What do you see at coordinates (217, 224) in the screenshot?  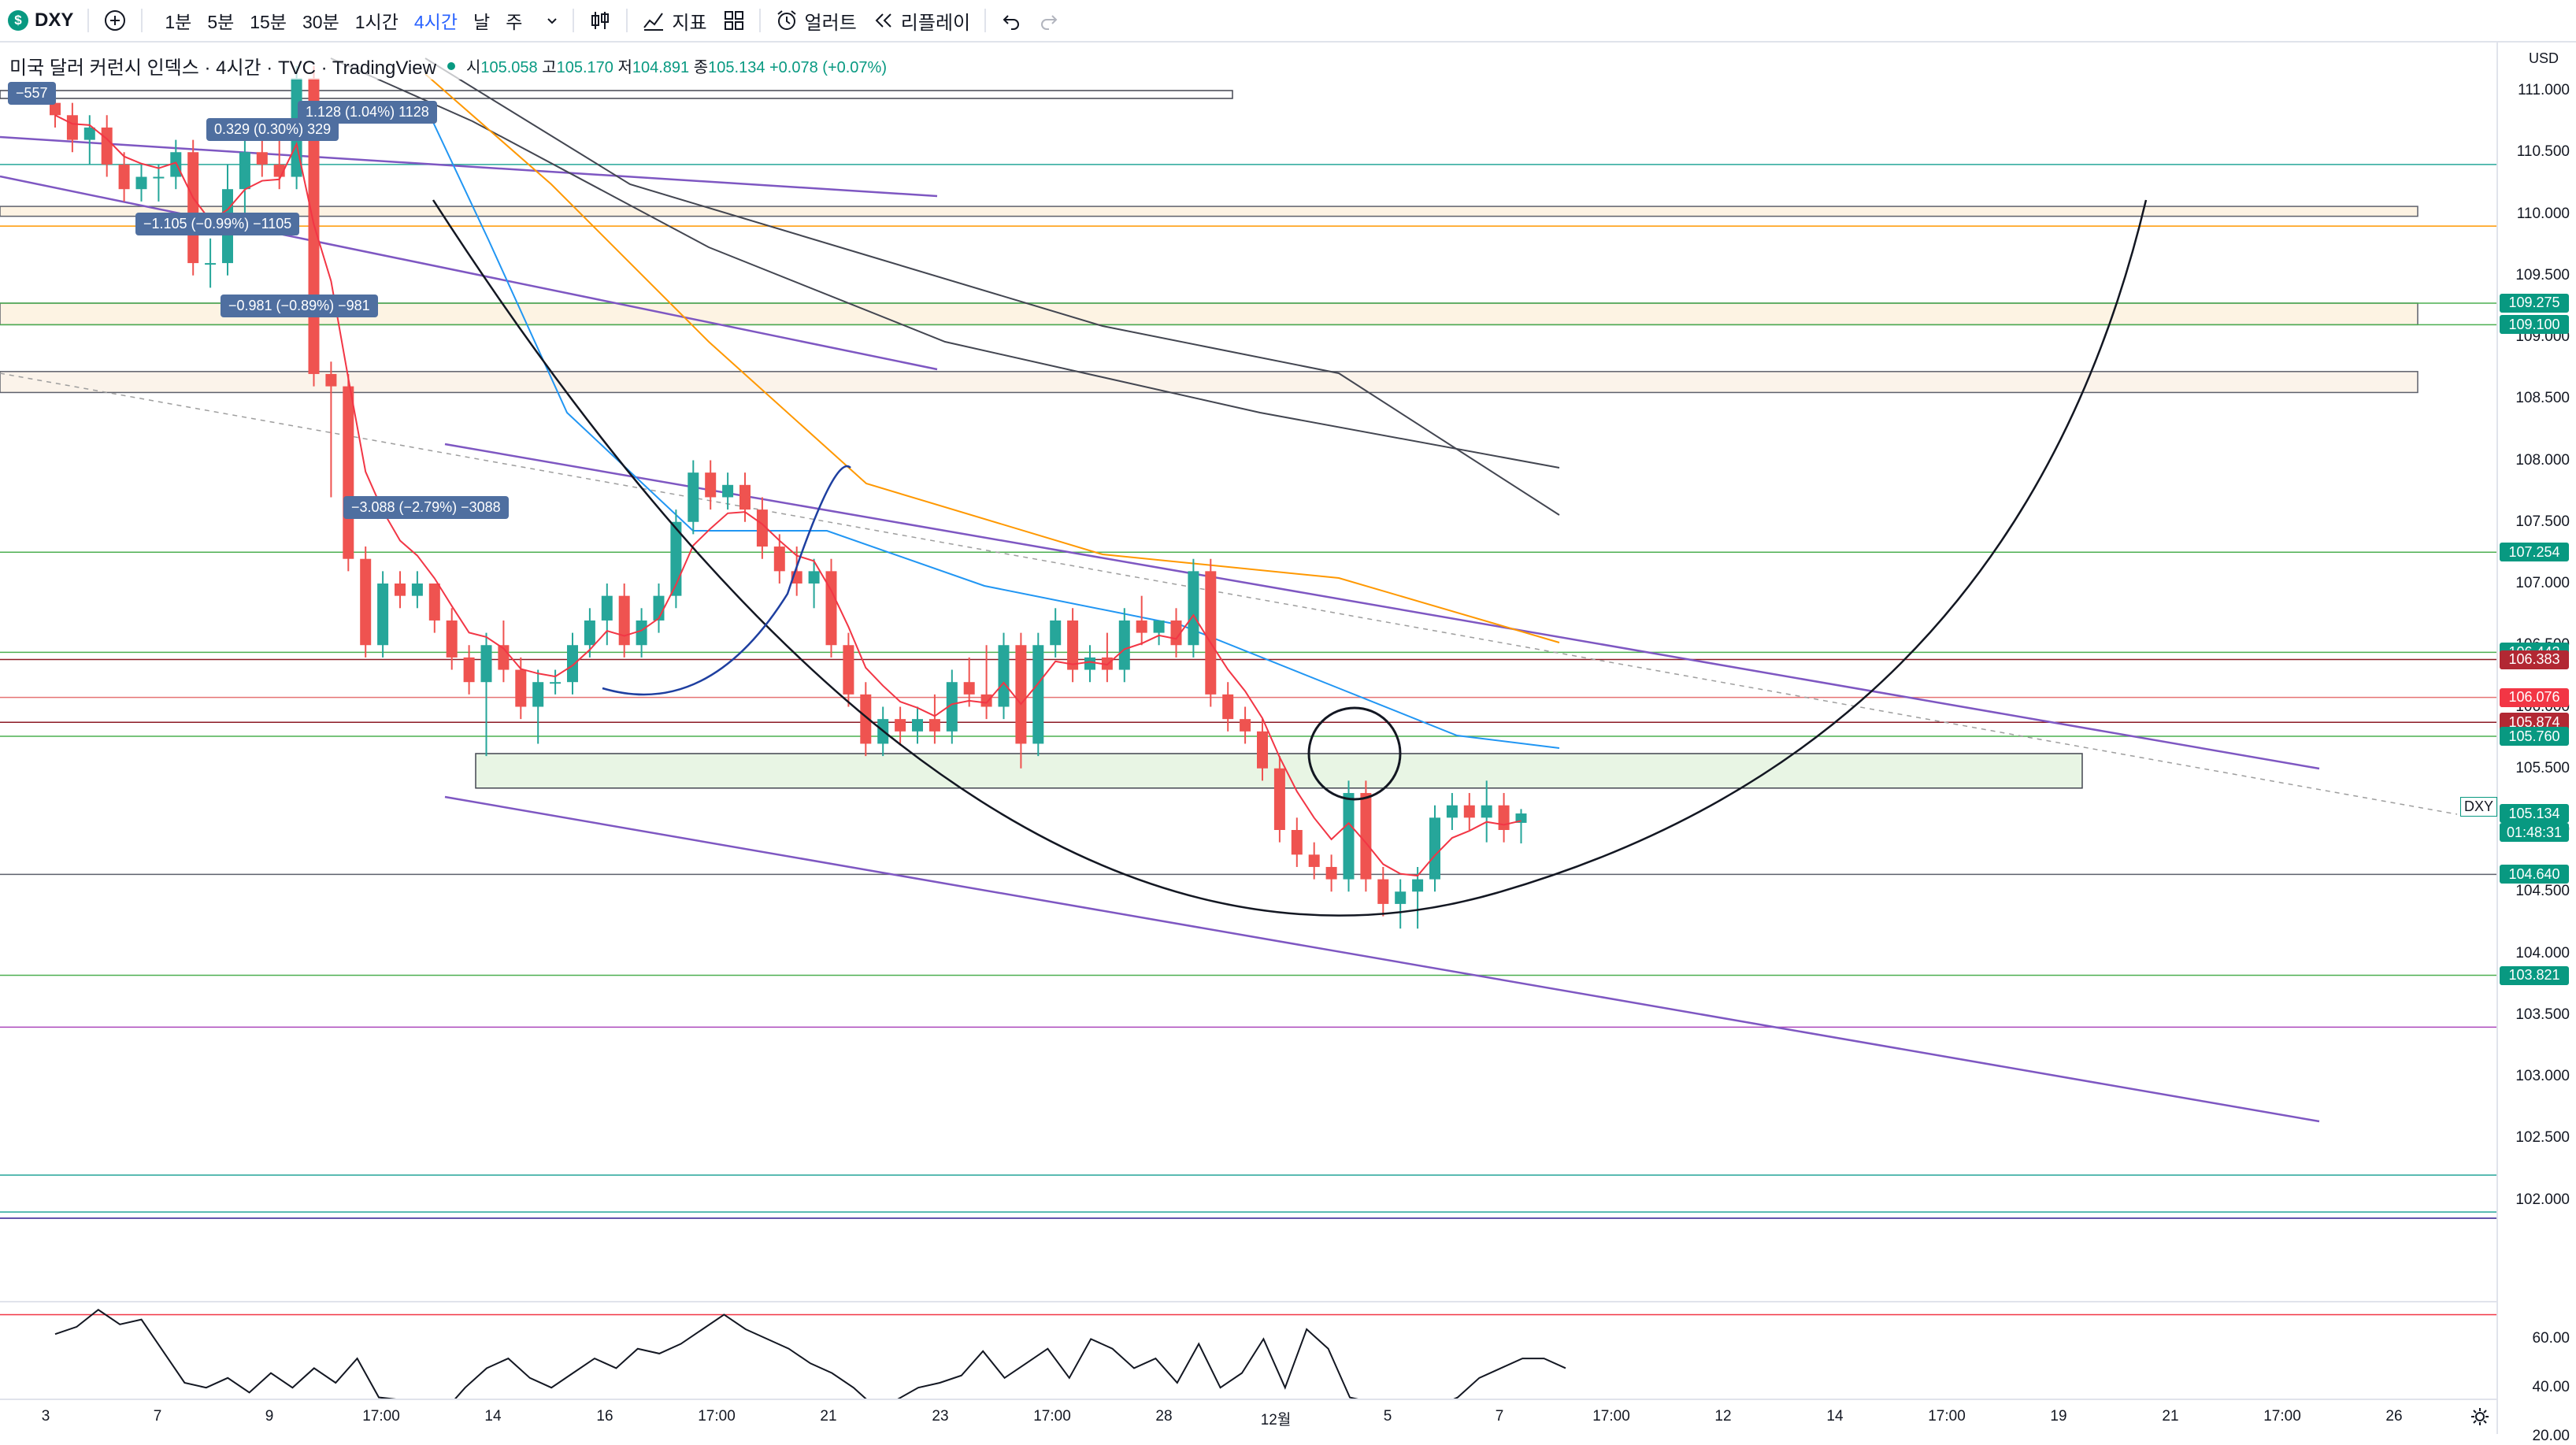 I see `measure-label: −1.105 (−0.99%) −1105` at bounding box center [217, 224].